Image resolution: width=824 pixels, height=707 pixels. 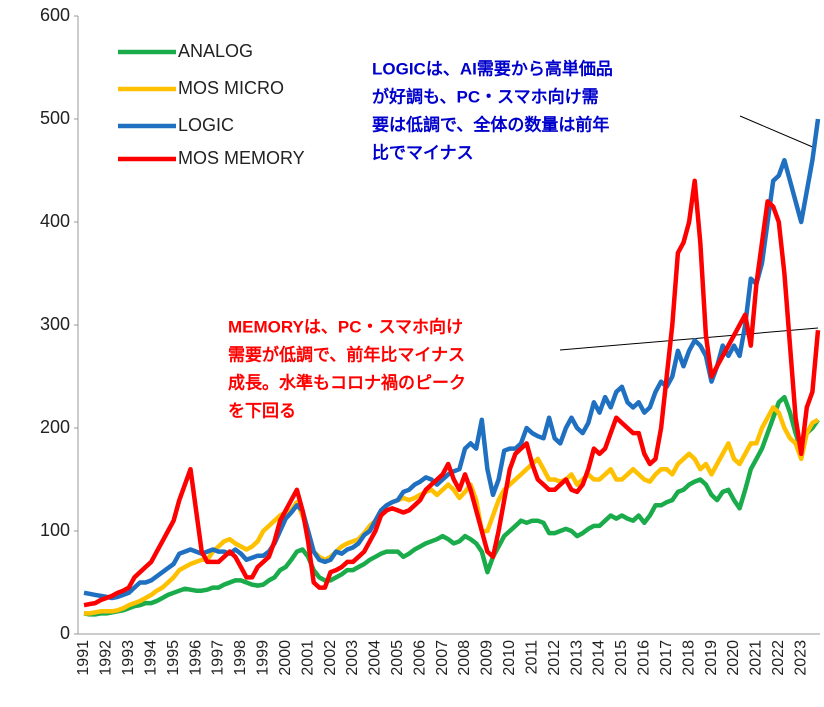 I want to click on legend-label: LOGIC, so click(x=206, y=125).